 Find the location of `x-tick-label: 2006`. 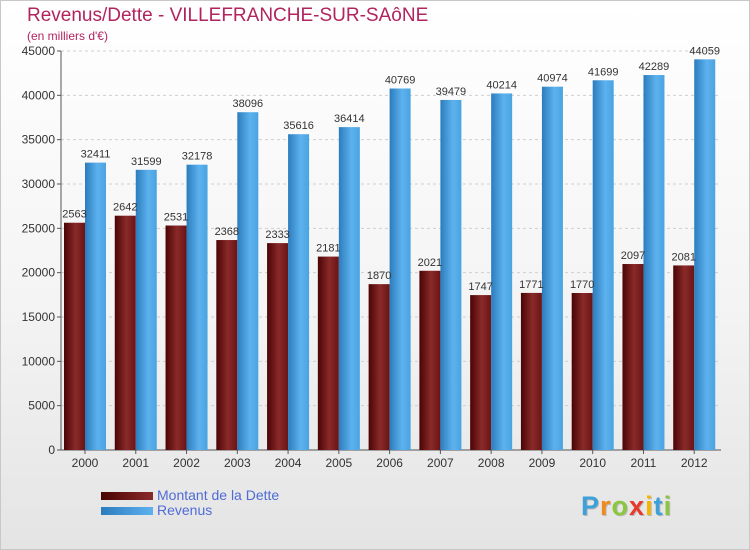

x-tick-label: 2006 is located at coordinates (389, 463).